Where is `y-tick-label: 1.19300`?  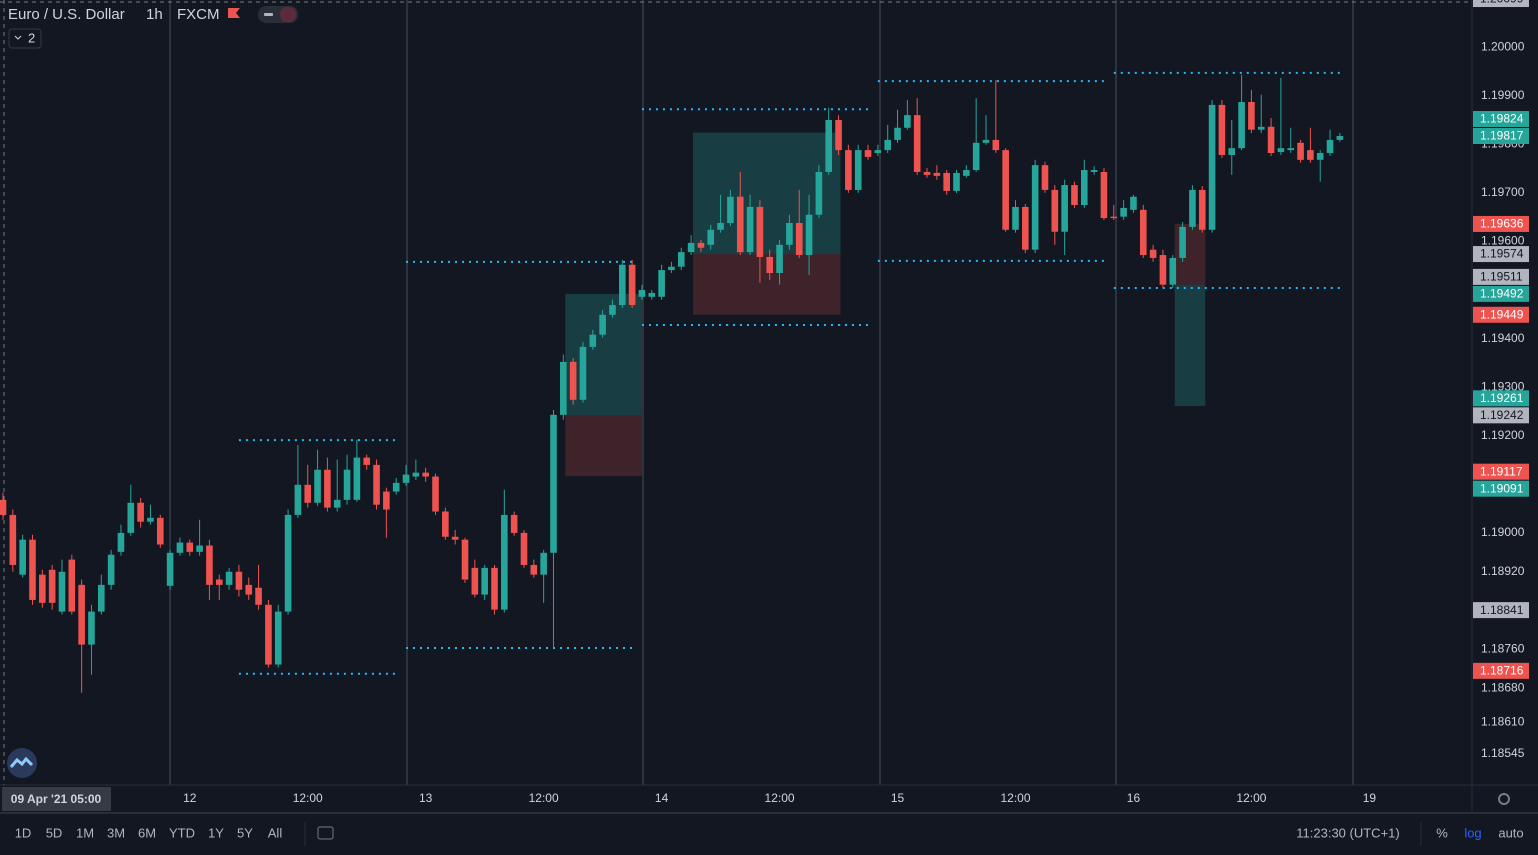 y-tick-label: 1.19300 is located at coordinates (1503, 386).